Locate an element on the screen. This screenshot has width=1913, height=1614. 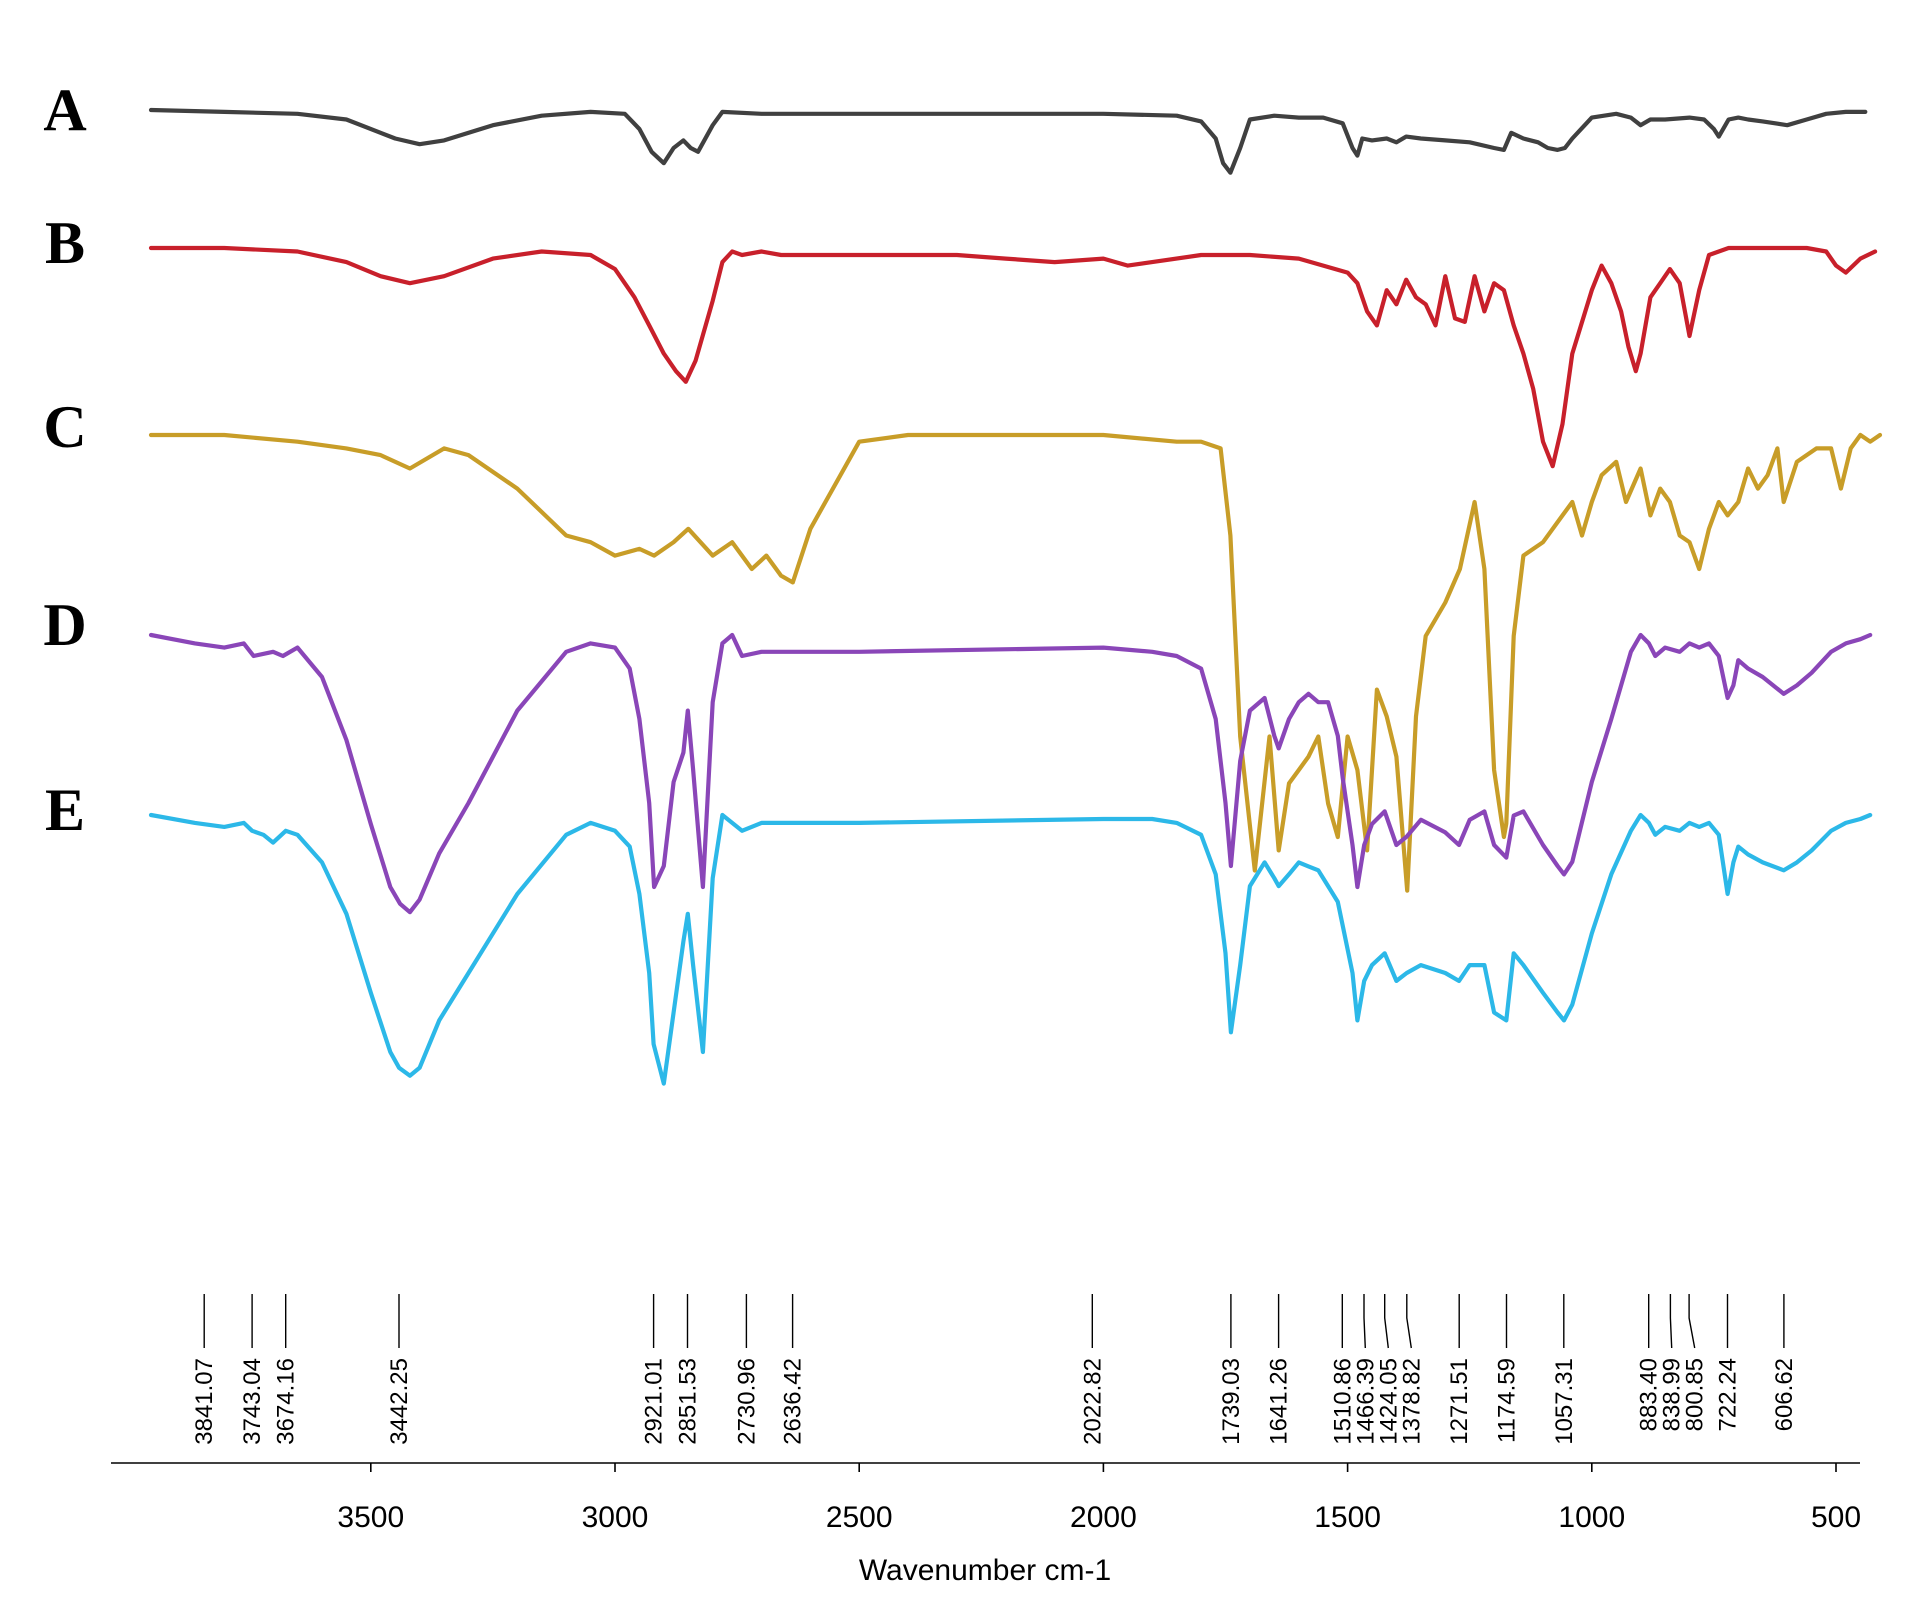
series-letters: A B C D E is located at coordinates (64, 460).